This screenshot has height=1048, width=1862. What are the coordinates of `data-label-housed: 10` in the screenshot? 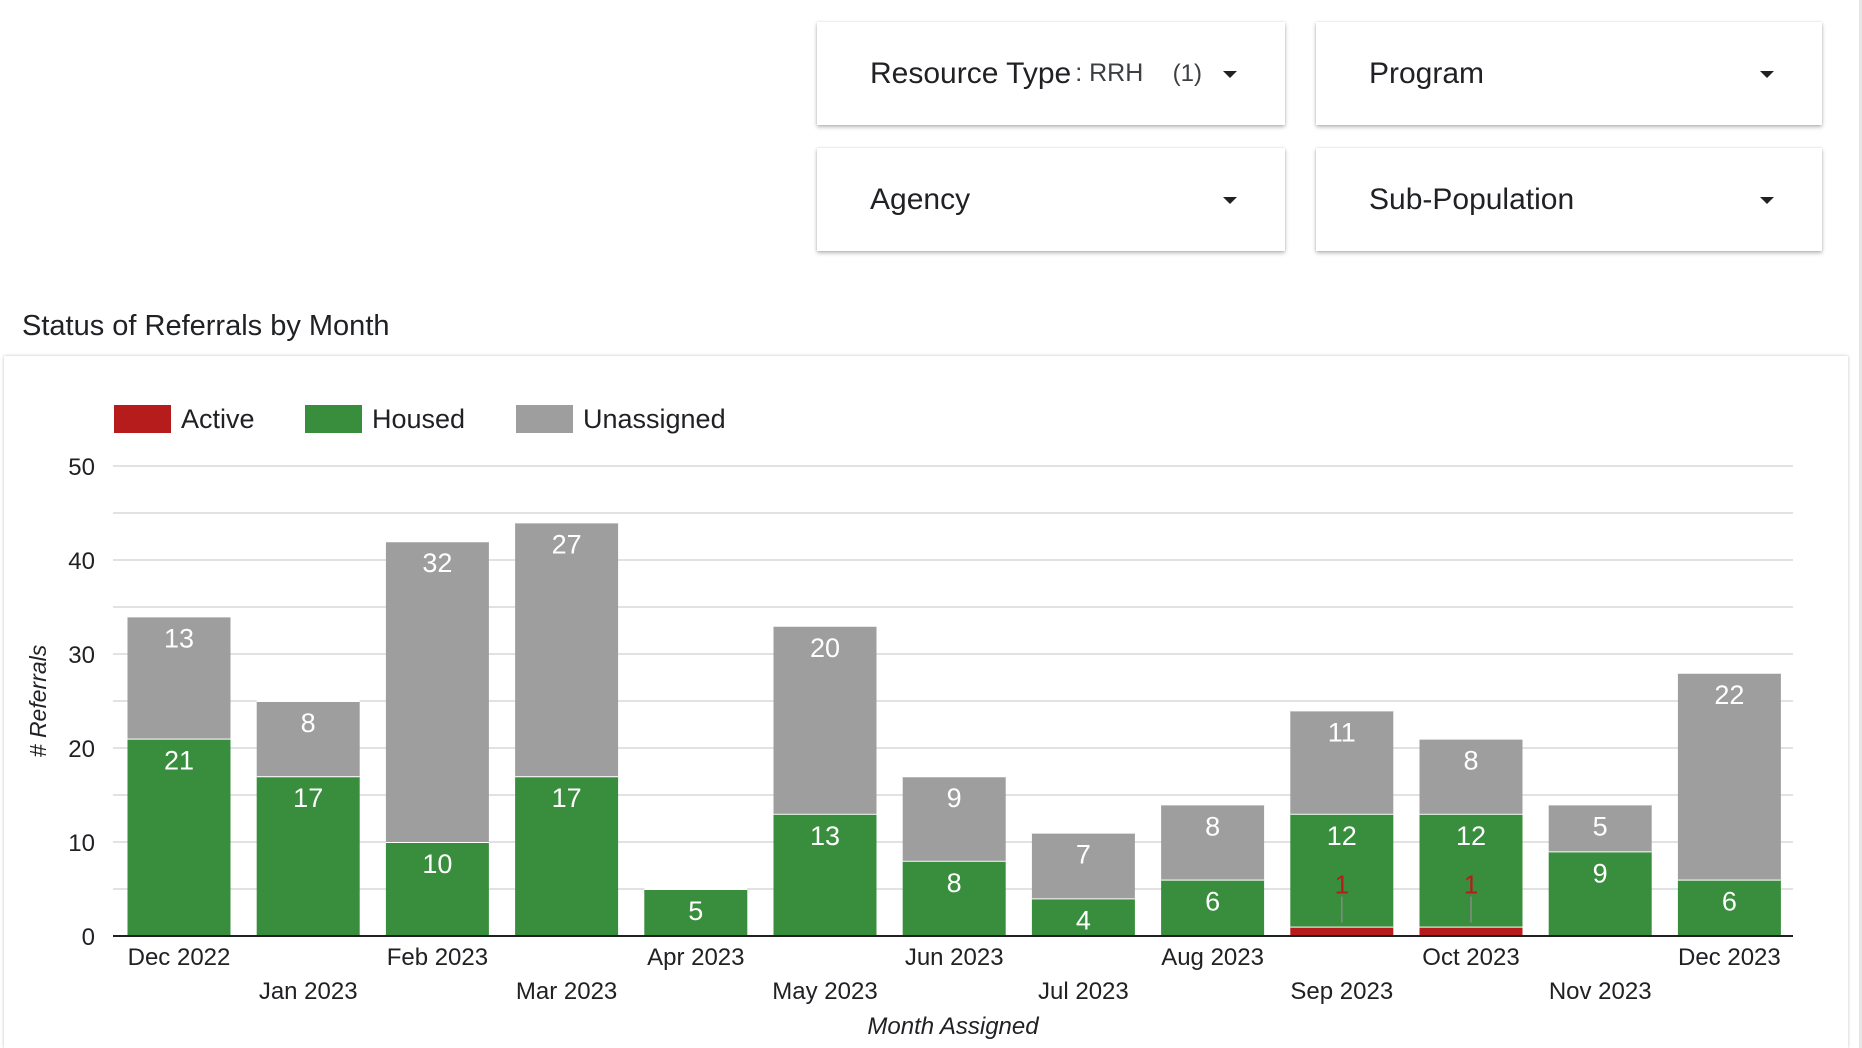 It's located at (437, 864).